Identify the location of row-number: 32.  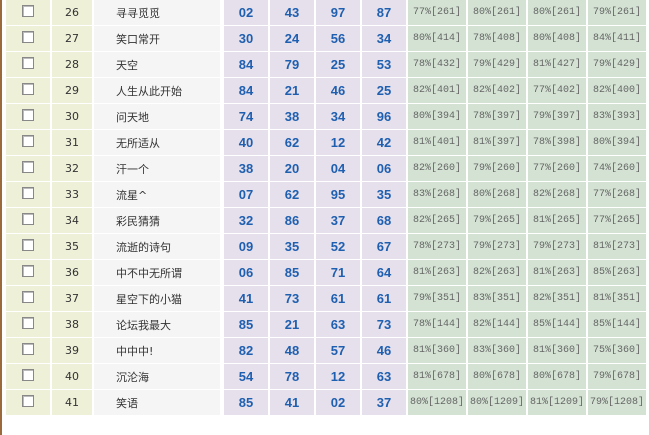
(72, 168).